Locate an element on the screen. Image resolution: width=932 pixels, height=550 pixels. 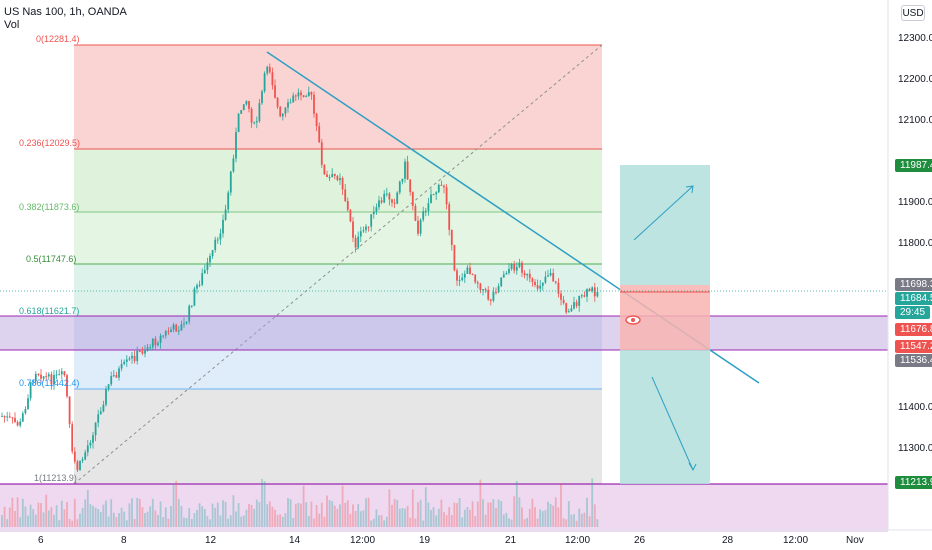
volume-indicator-label: Vol is located at coordinates (12, 25).